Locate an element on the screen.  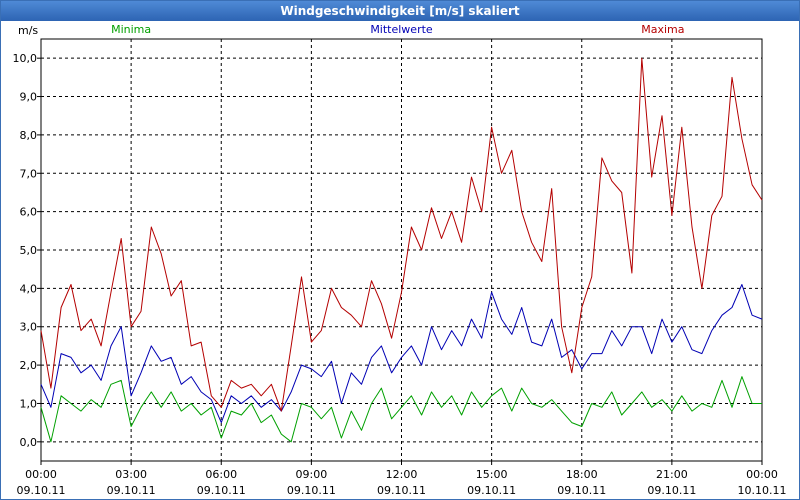
y-tick-label: 3,0 is located at coordinates (29, 327).